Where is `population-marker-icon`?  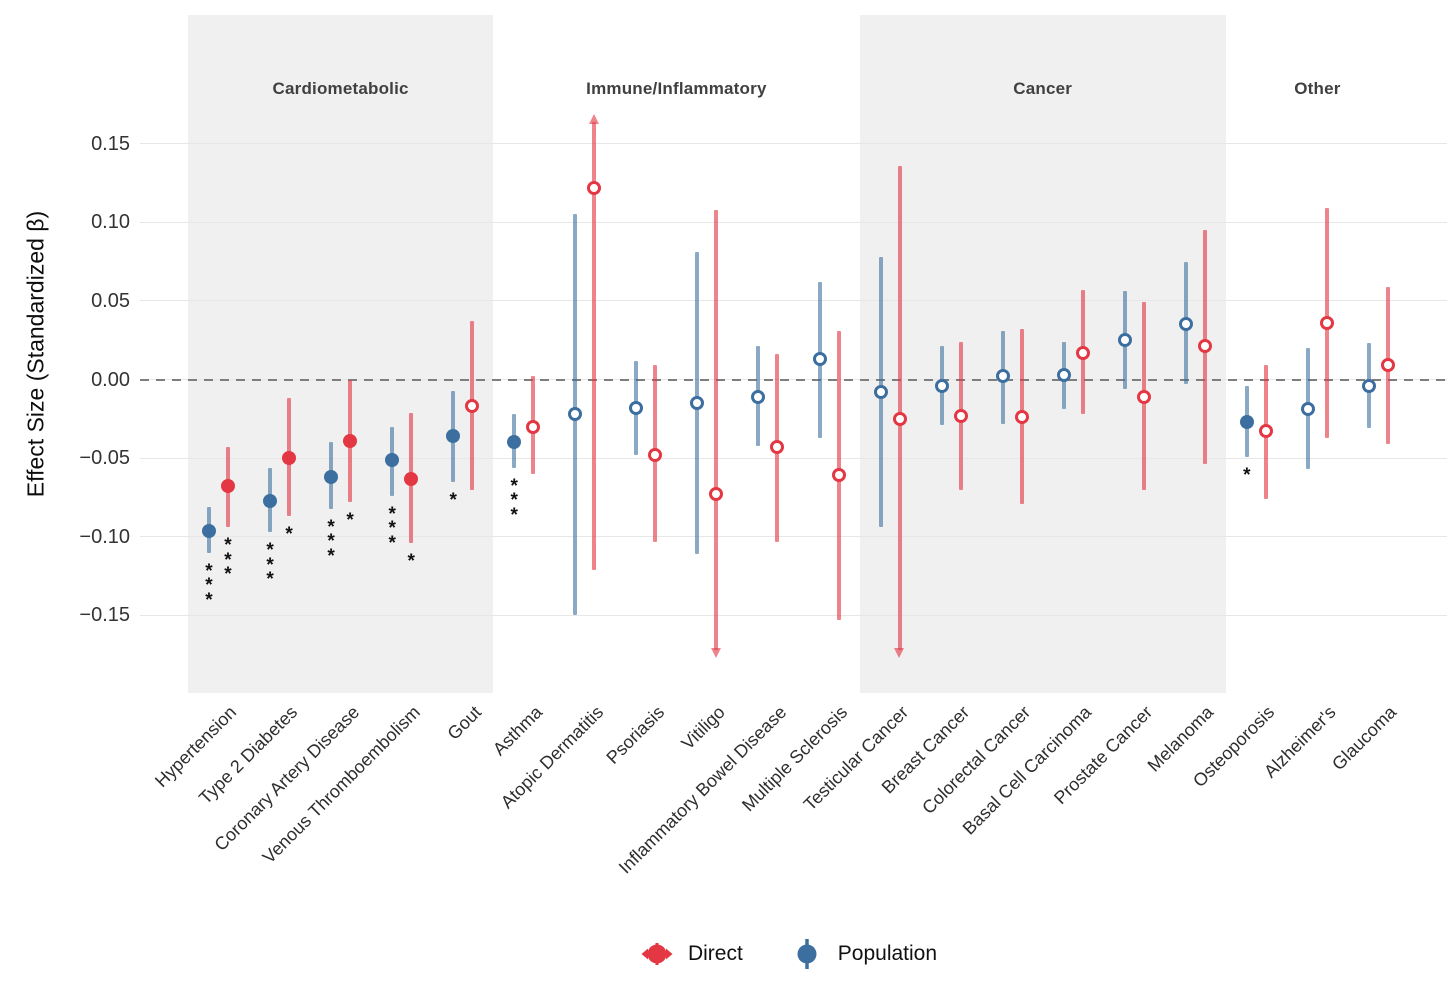 population-marker-icon is located at coordinates (807, 954).